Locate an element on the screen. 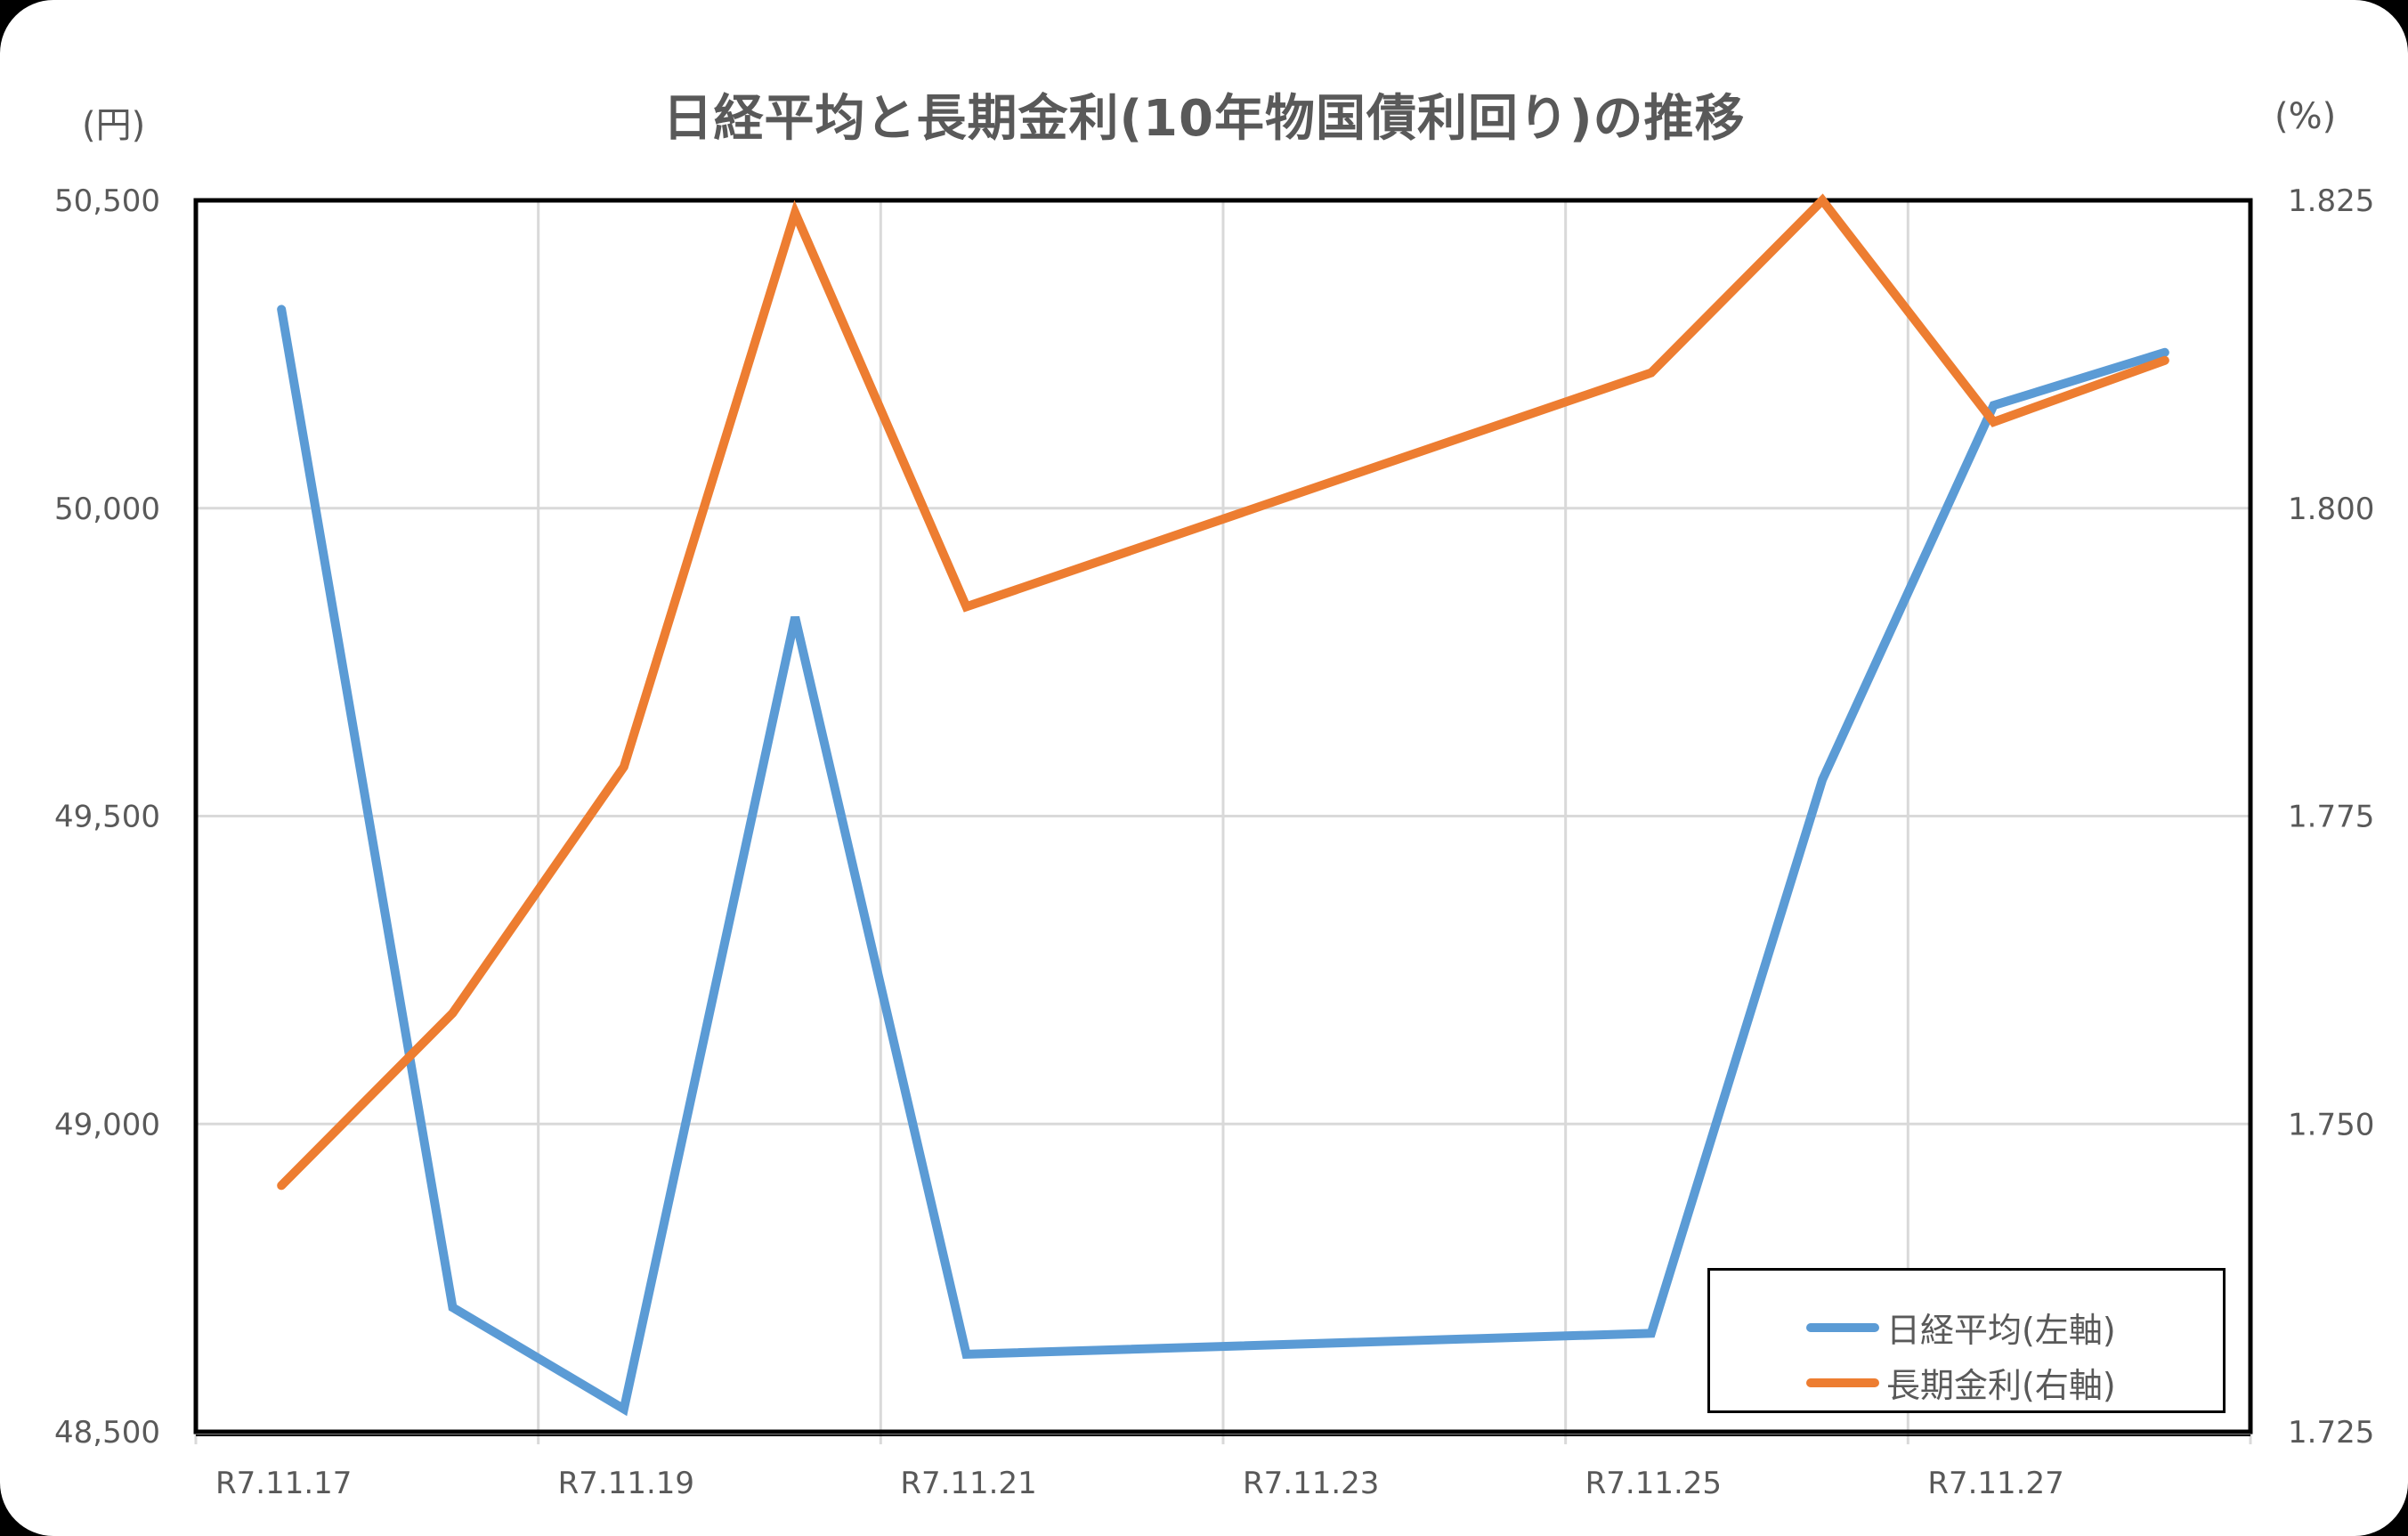 This screenshot has width=2408, height=1536. legend-swatch-nikkei is located at coordinates (1842, 1327).